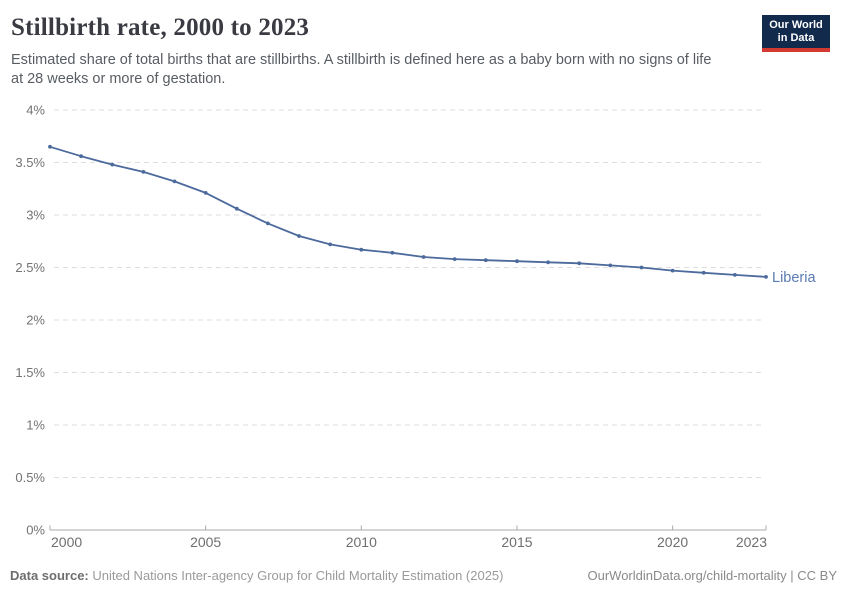 The image size is (850, 600). What do you see at coordinates (30, 372) in the screenshot?
I see `y-axis-tick-label: 1.5%` at bounding box center [30, 372].